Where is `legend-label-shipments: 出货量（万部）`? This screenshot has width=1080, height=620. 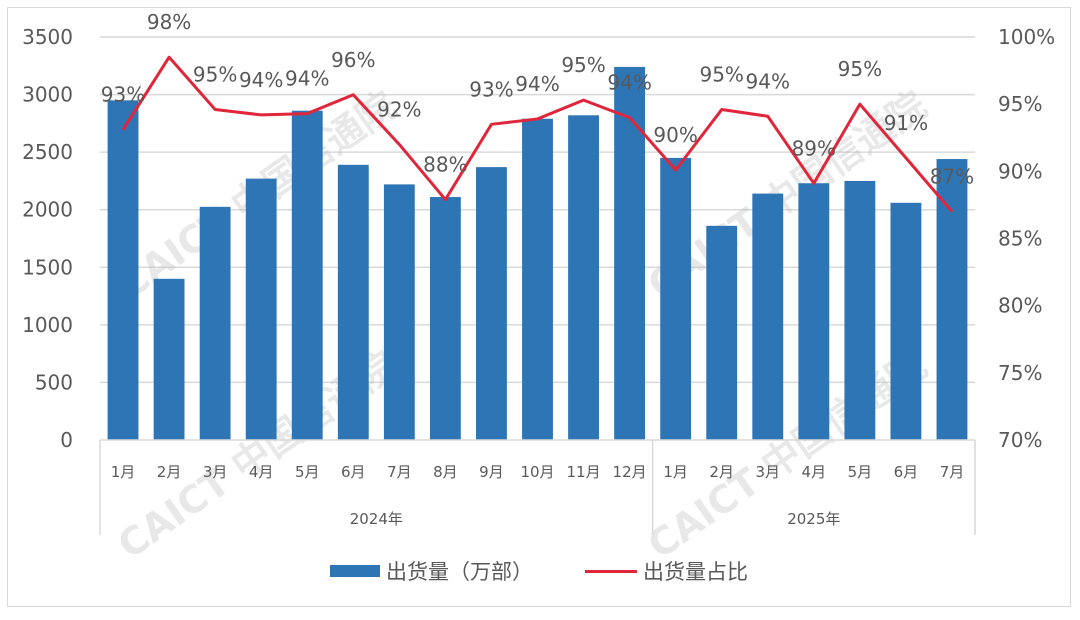 legend-label-shipments: 出货量（万部） is located at coordinates (459, 572).